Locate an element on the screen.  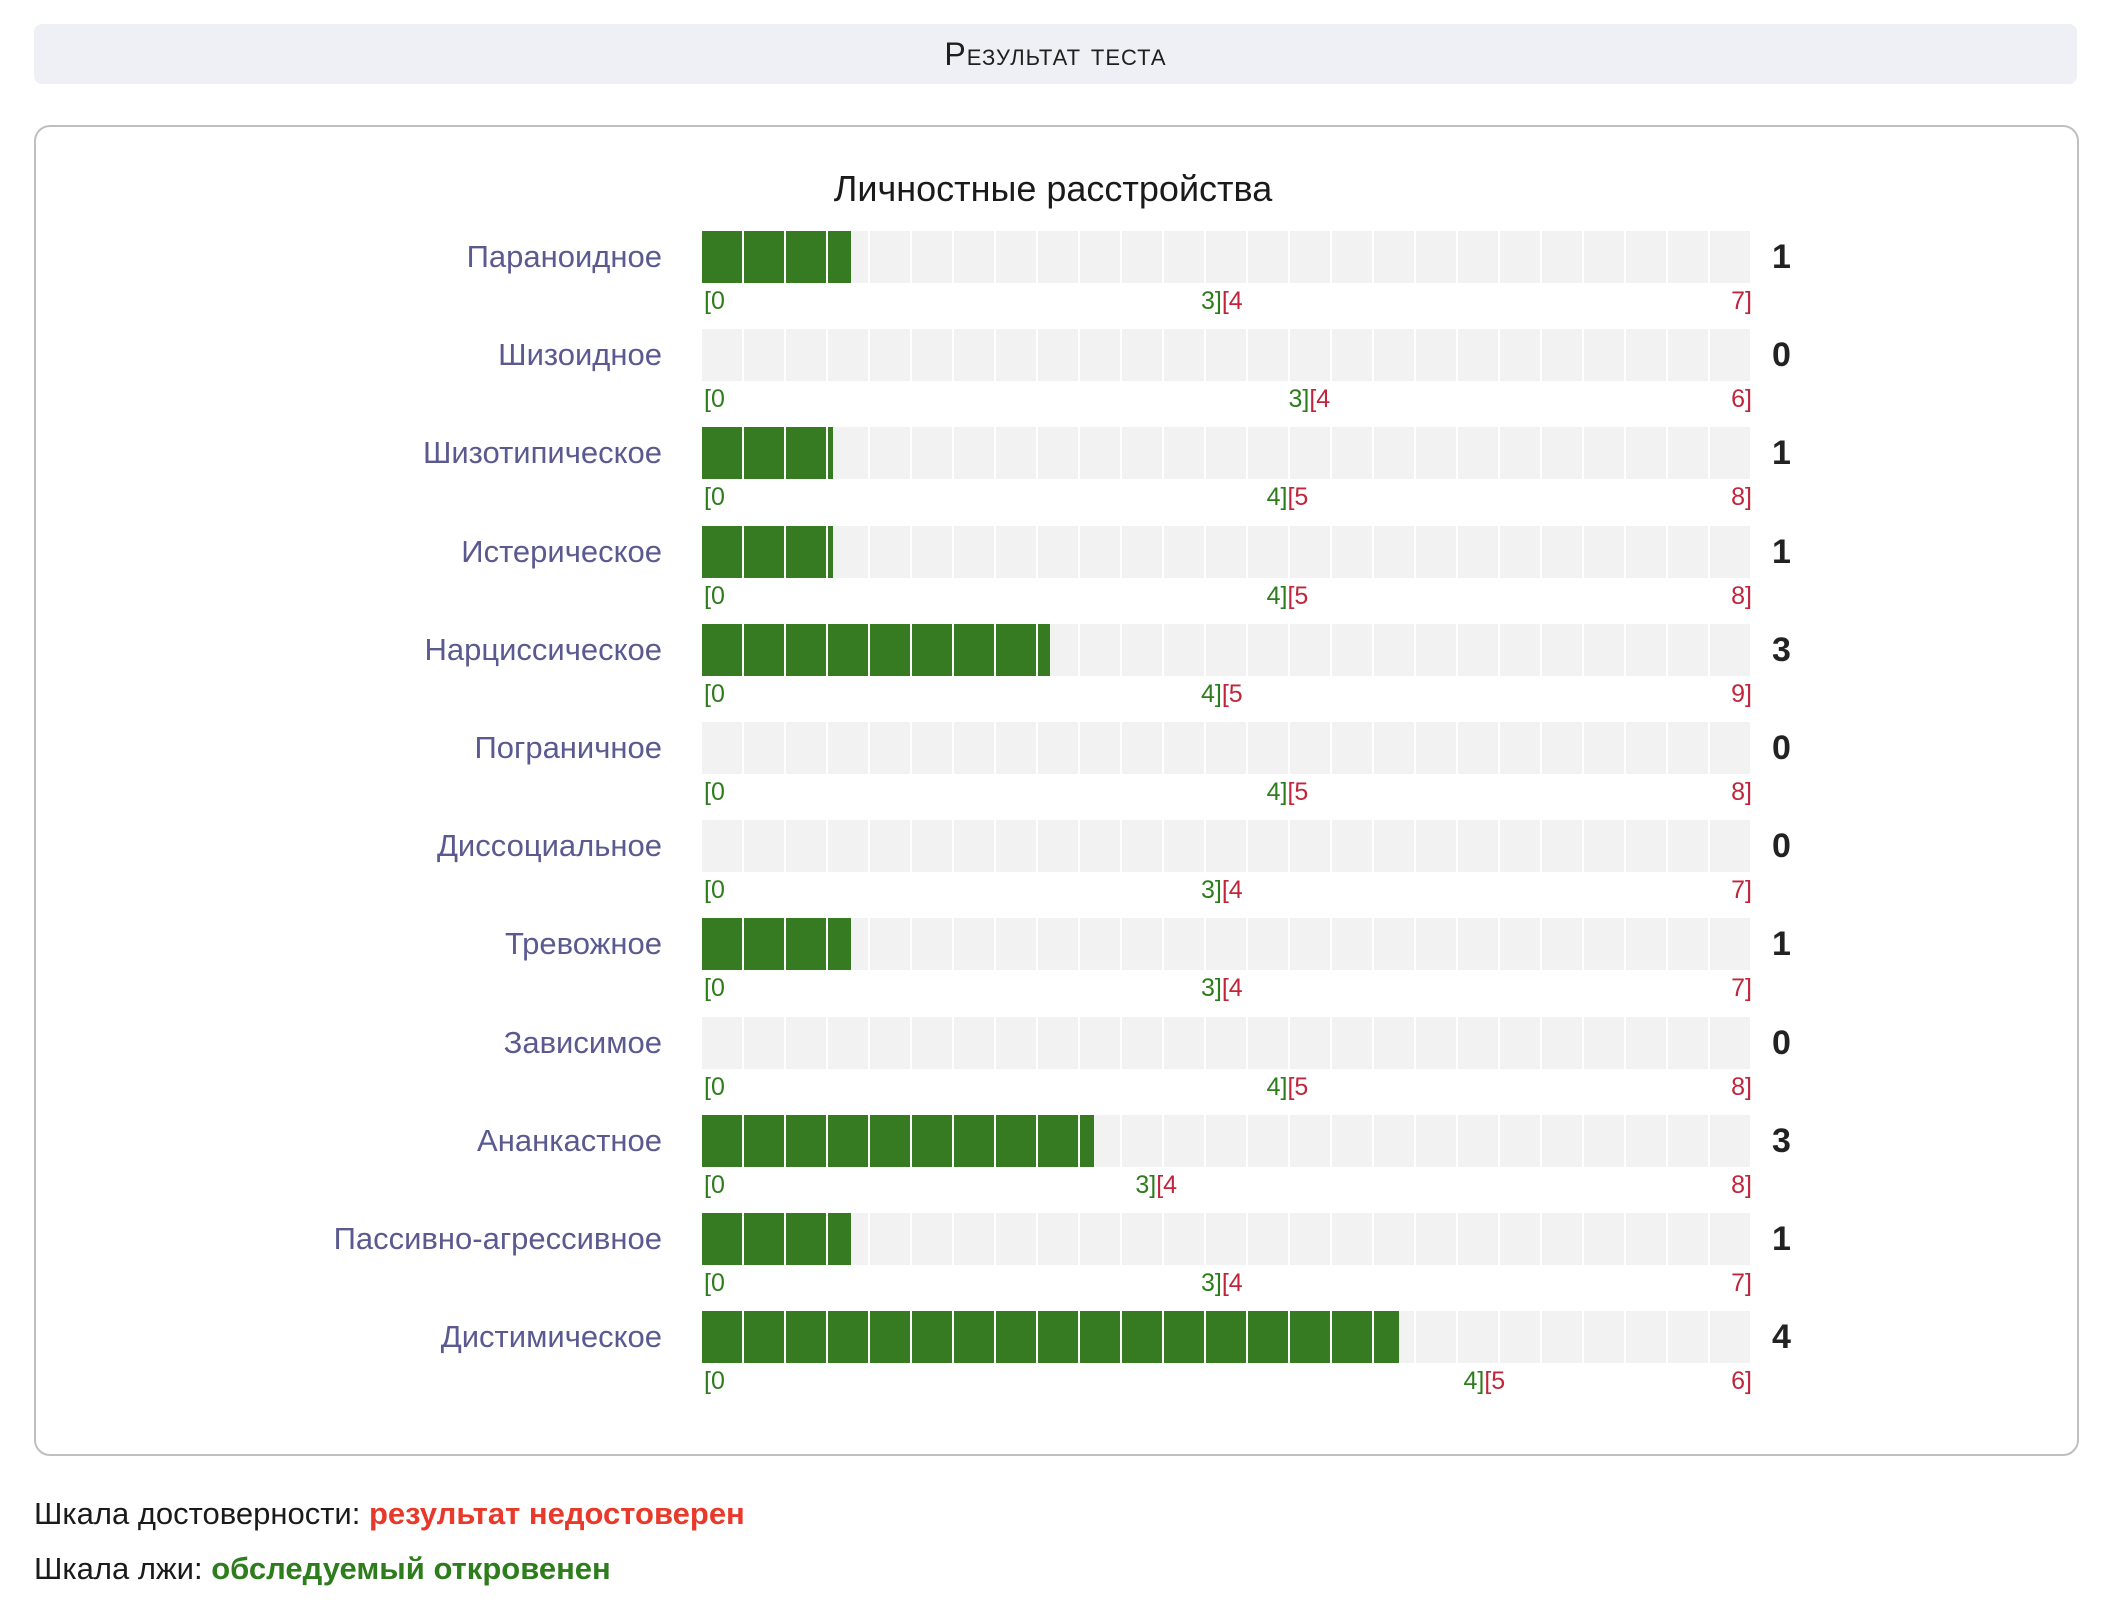
row-label: Шизоидное is located at coordinates (580, 354).